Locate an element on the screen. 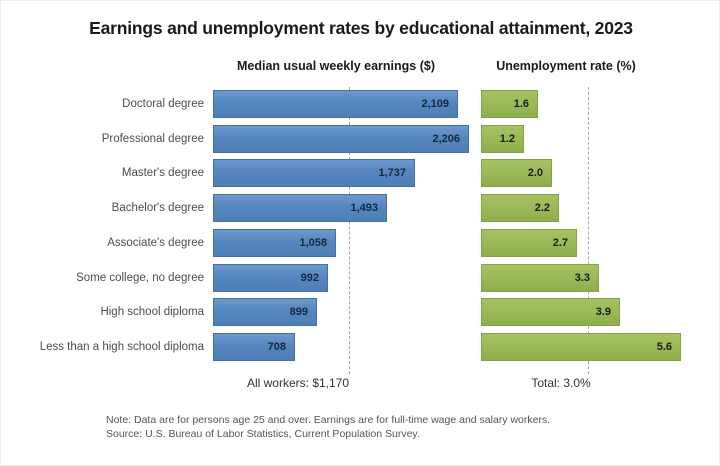  earnings-value: 899 is located at coordinates (298, 312).